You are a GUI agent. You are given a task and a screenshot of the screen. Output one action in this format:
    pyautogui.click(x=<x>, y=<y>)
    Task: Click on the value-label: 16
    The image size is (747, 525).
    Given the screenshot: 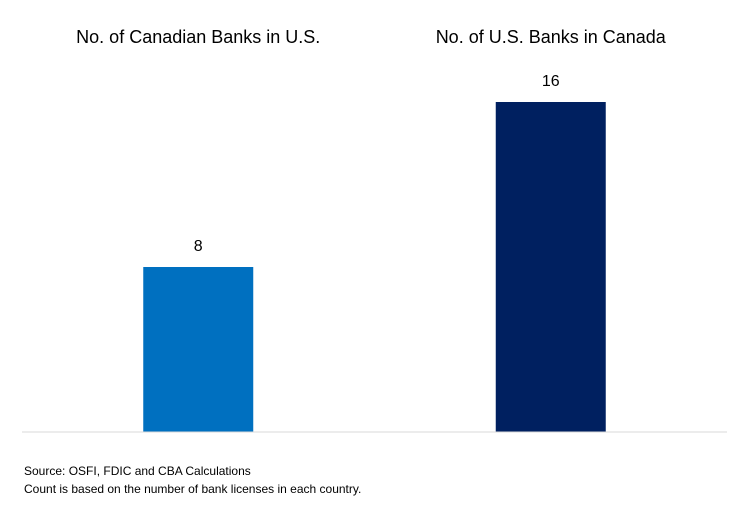 What is the action you would take?
    pyautogui.click(x=551, y=81)
    